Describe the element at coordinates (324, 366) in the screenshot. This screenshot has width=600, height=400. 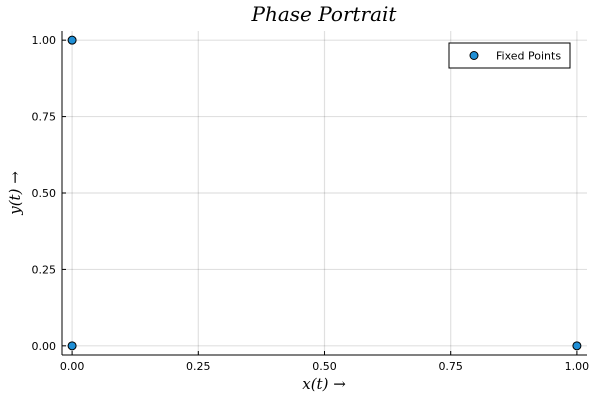
I see `x-tick-label: 0.50` at that location.